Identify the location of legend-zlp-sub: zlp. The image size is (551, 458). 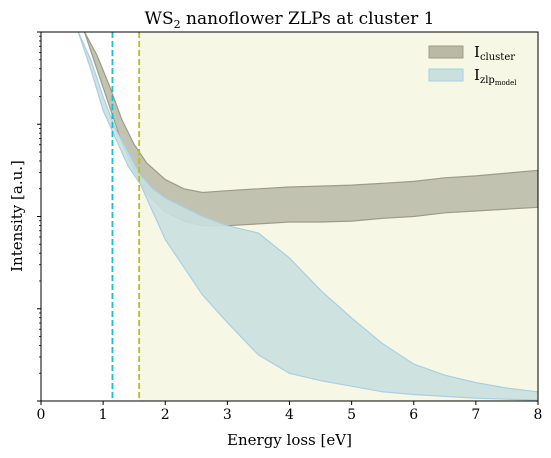
(487, 80).